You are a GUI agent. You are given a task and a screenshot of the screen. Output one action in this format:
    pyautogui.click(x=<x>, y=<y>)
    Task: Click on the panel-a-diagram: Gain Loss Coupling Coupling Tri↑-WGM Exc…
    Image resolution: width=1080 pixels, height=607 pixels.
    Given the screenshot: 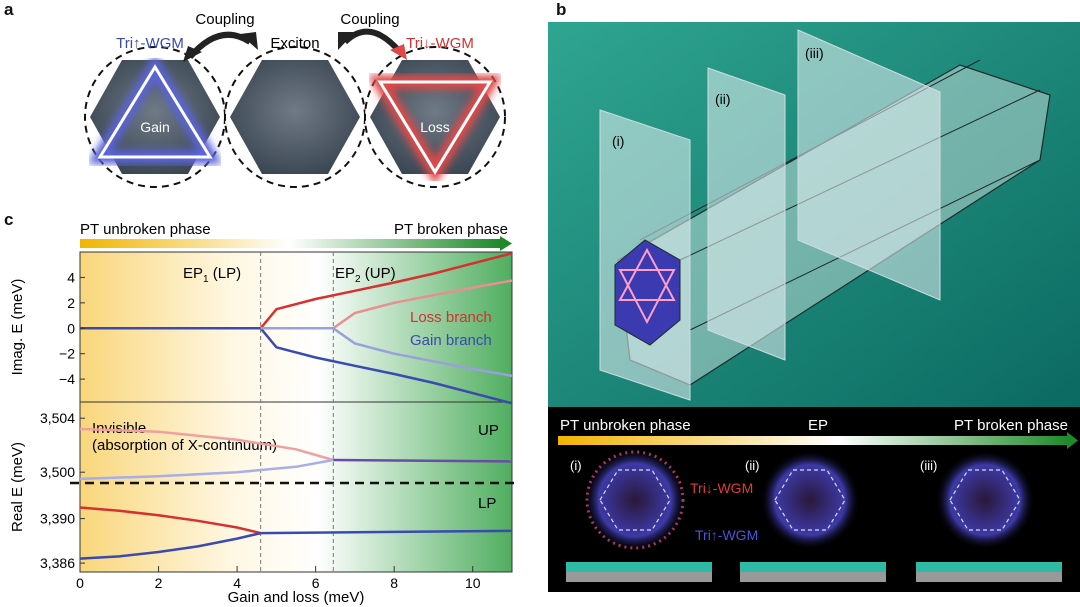 What is the action you would take?
    pyautogui.click(x=295, y=99)
    